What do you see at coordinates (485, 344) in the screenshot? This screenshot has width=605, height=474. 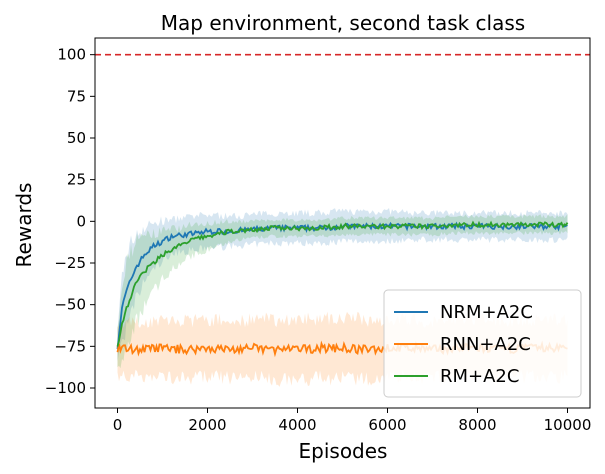 I see `legend-label-2: RNN+A2C` at bounding box center [485, 344].